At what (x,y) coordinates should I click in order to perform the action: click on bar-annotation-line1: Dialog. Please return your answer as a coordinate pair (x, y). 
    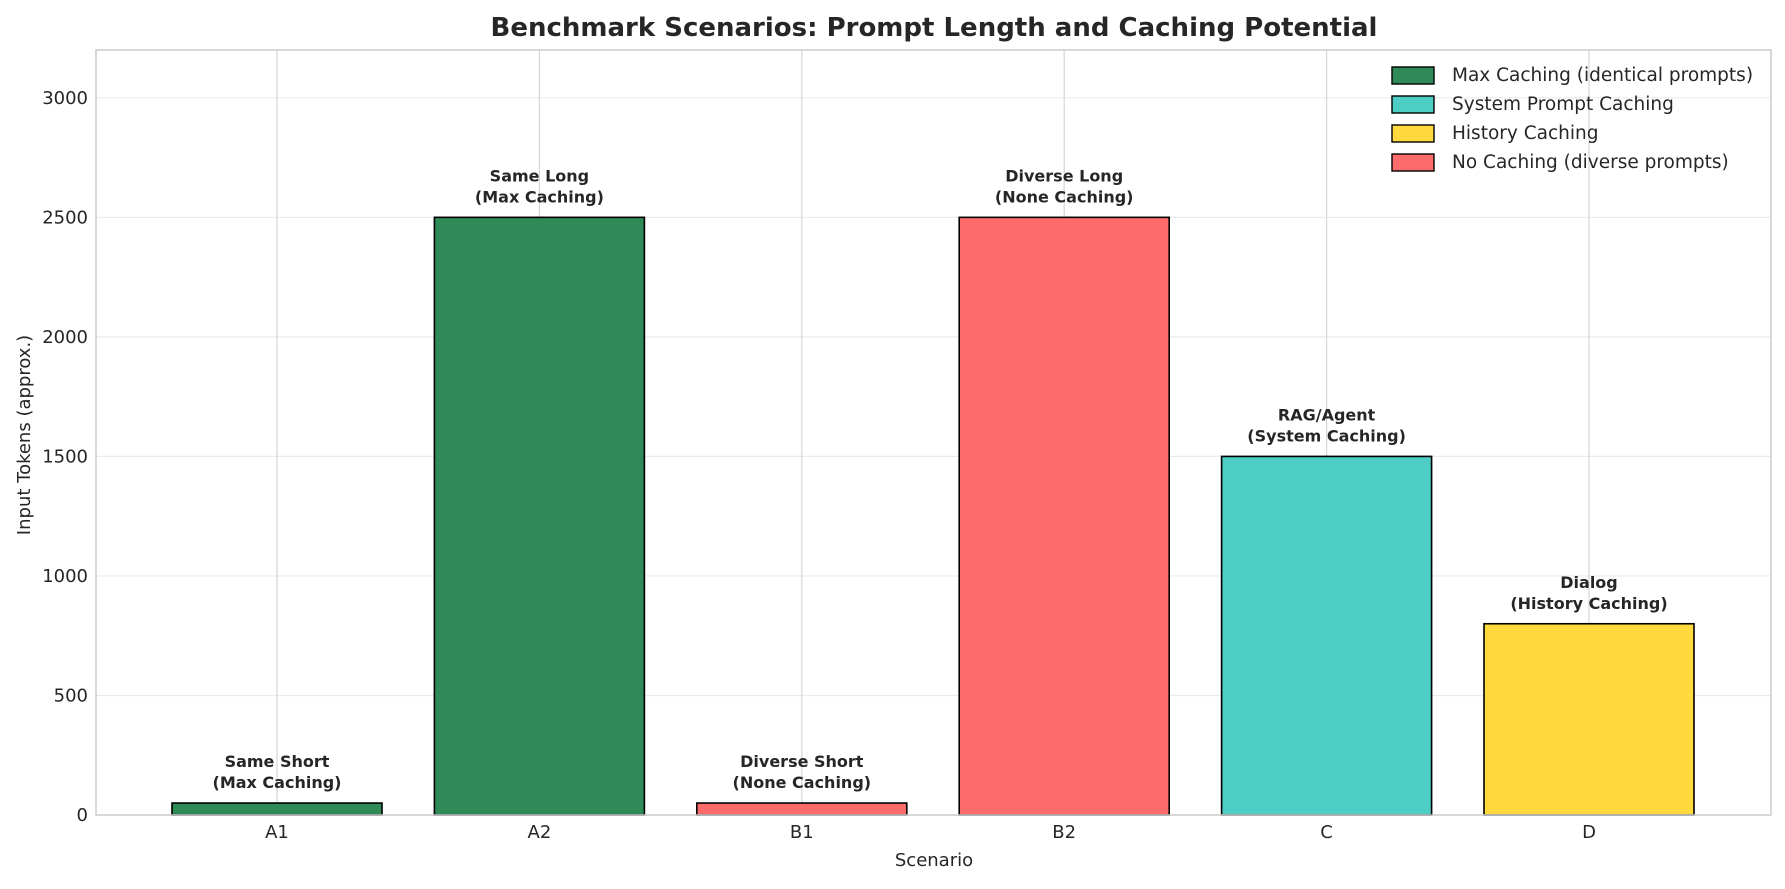
    Looking at the image, I should click on (1589, 582).